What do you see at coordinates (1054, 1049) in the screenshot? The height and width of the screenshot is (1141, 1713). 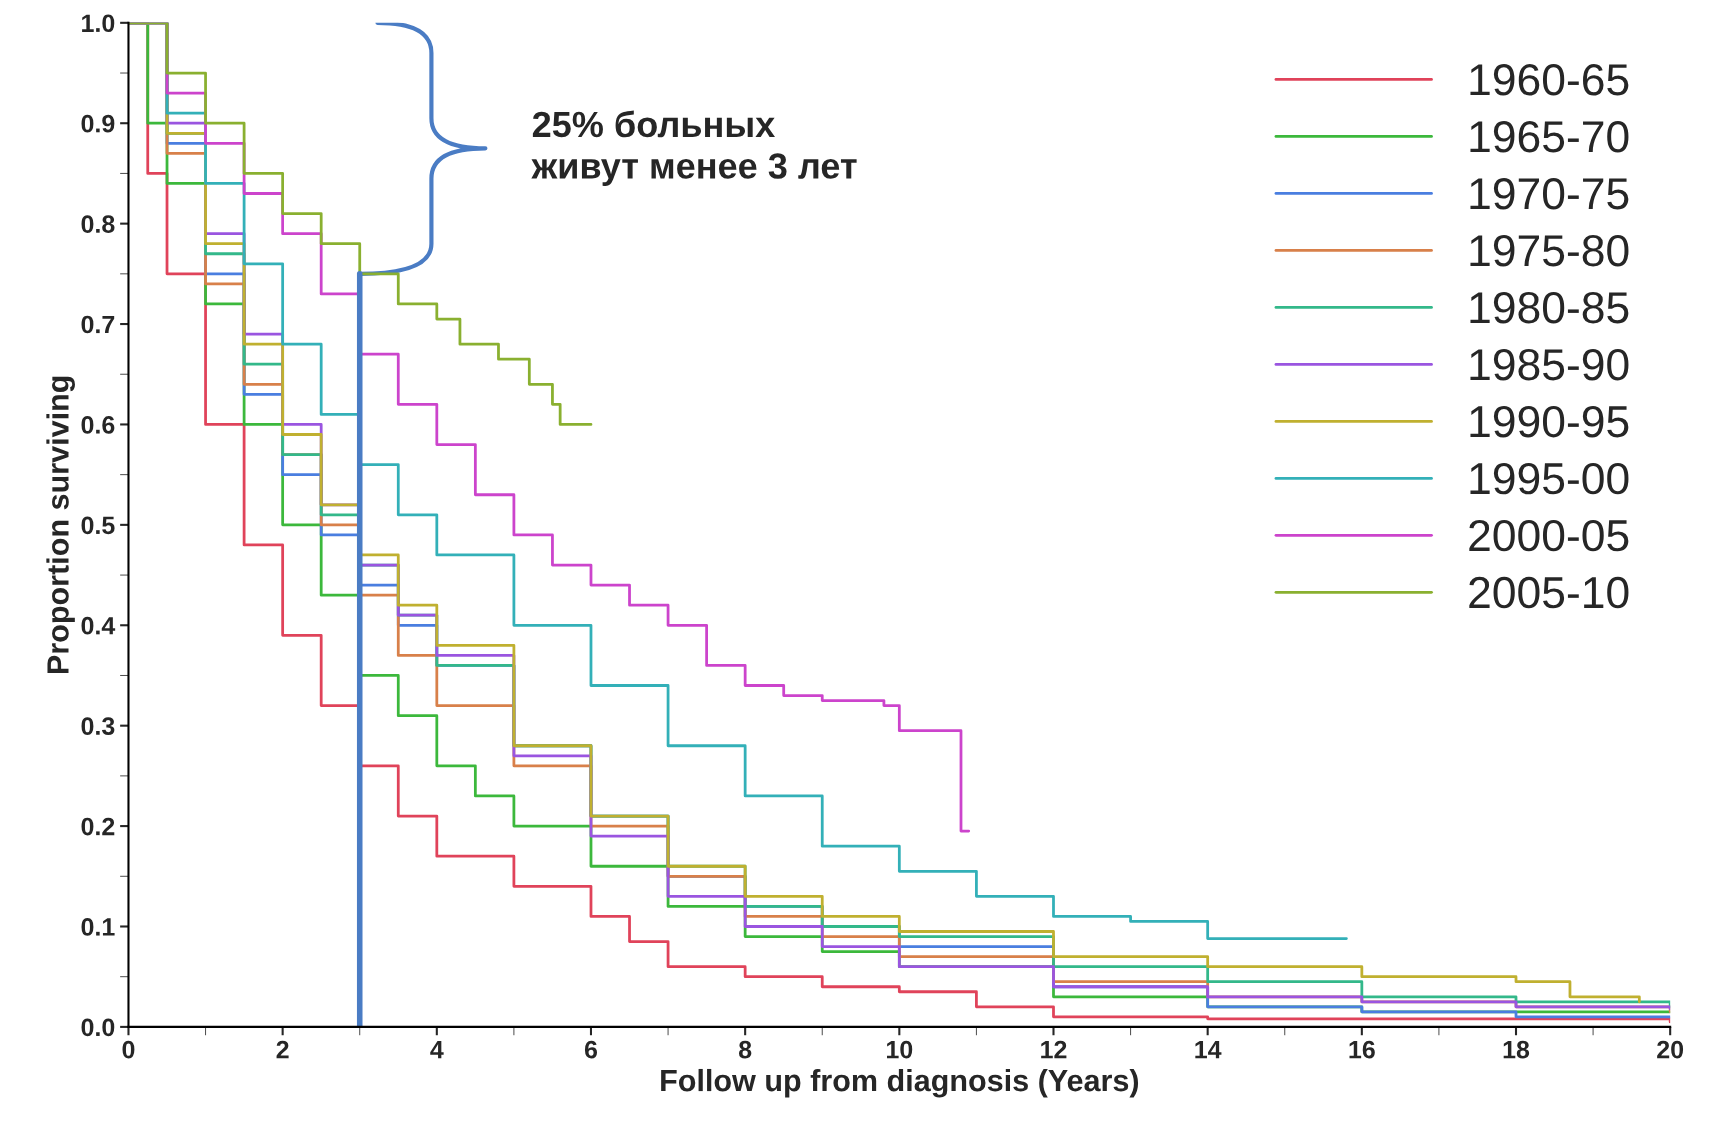 I see `x-tick-label: 12` at bounding box center [1054, 1049].